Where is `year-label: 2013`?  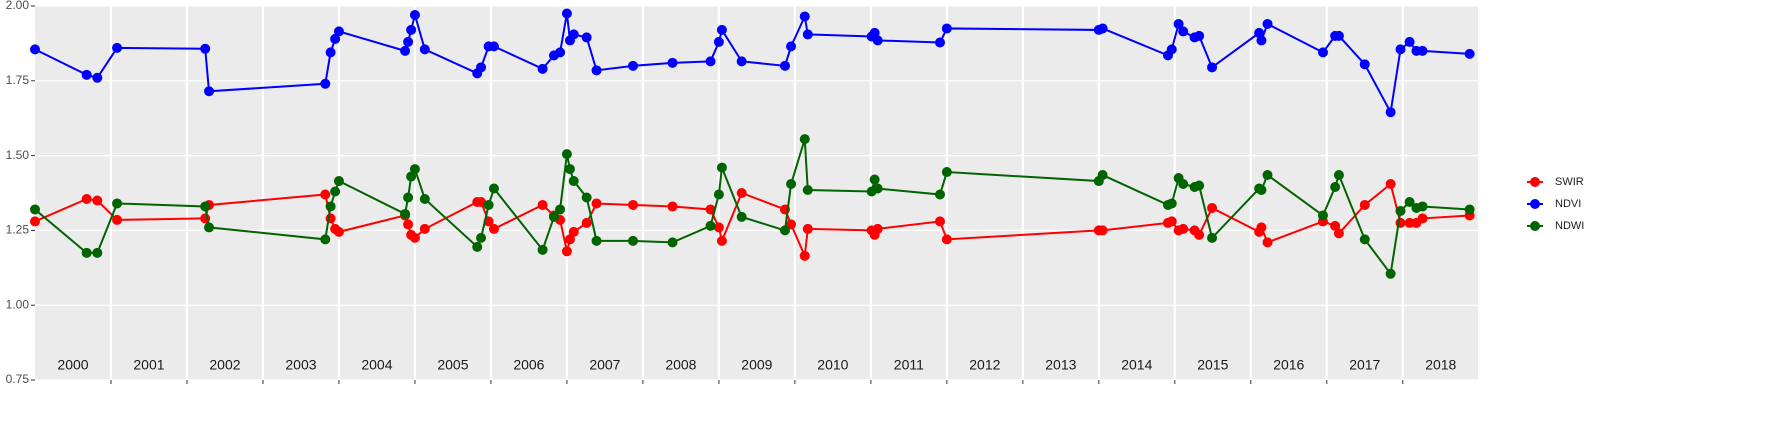
year-label: 2013 is located at coordinates (1060, 365).